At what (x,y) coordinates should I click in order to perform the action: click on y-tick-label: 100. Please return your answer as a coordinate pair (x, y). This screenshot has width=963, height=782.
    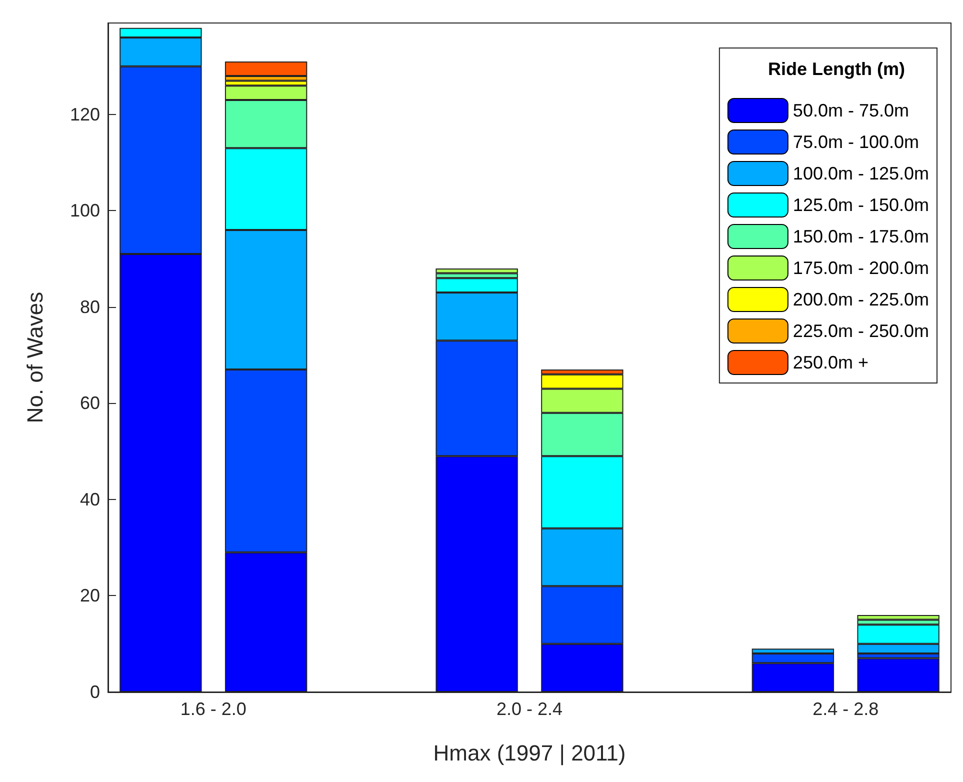
    Looking at the image, I should click on (85, 210).